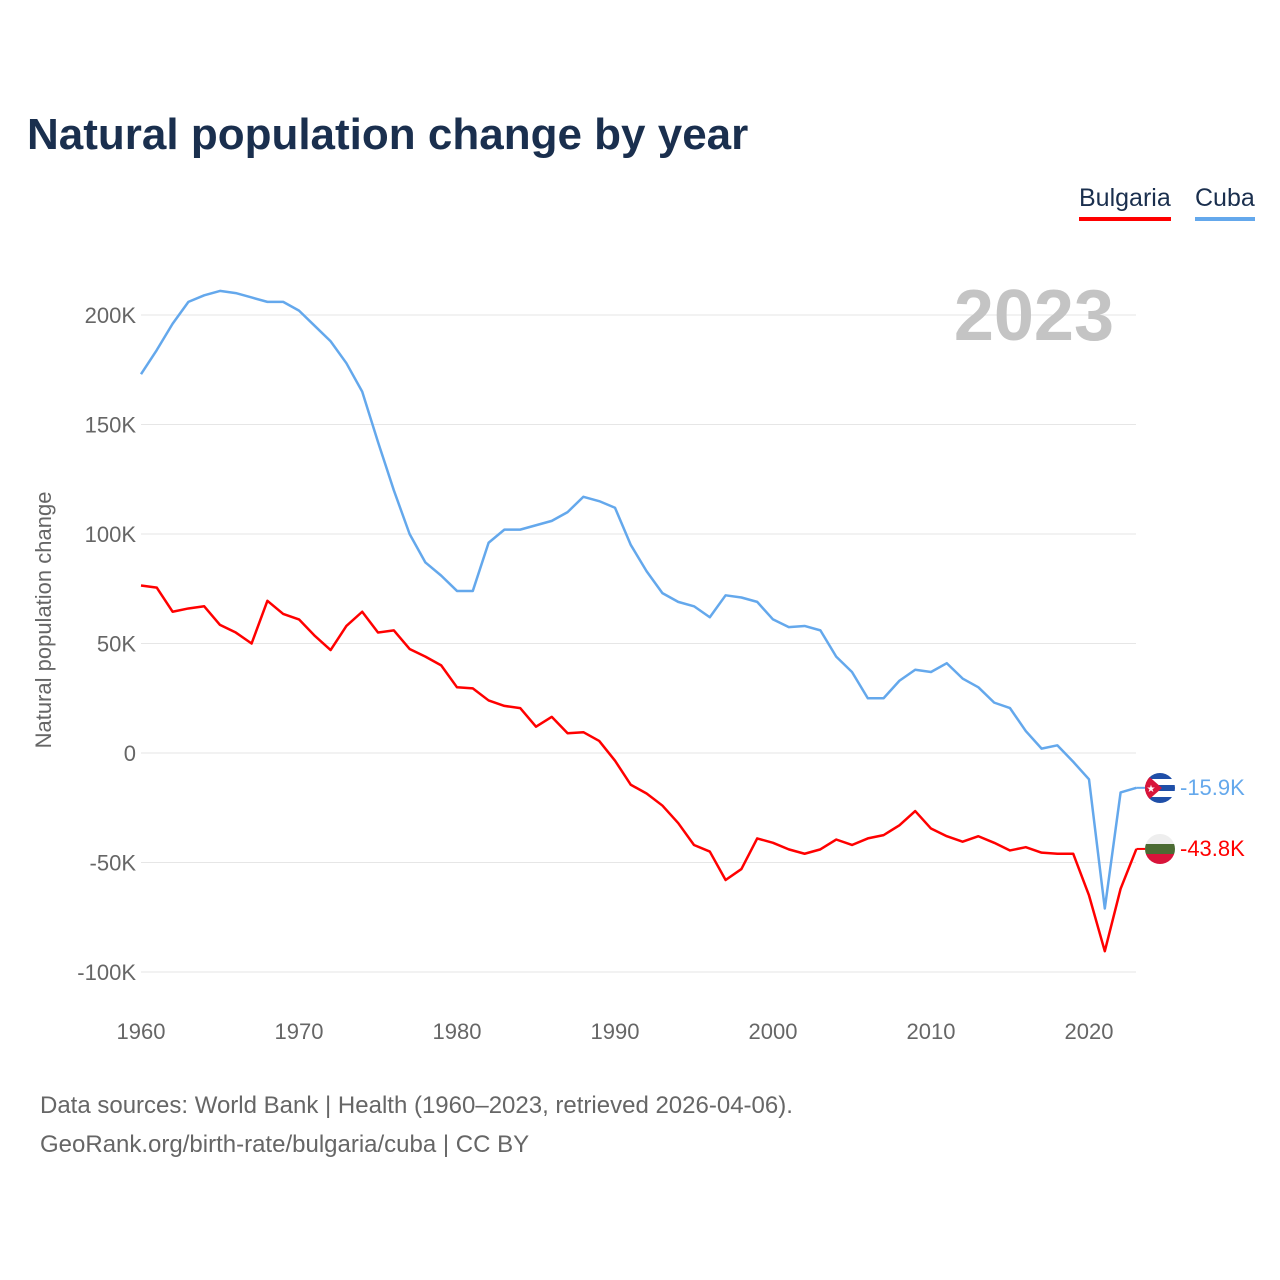 The image size is (1280, 1280). What do you see at coordinates (1212, 787) in the screenshot?
I see `cuba-end-label: -15.9K` at bounding box center [1212, 787].